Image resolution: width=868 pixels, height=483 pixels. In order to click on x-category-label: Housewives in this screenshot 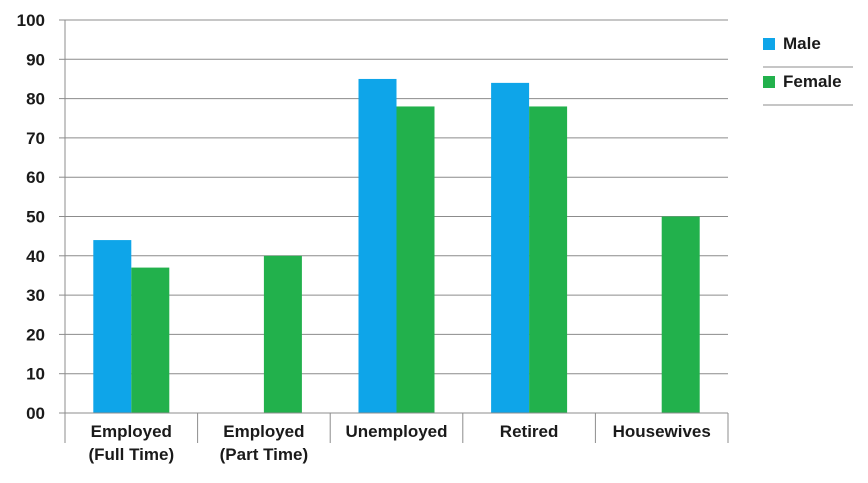, I will do `click(662, 431)`.